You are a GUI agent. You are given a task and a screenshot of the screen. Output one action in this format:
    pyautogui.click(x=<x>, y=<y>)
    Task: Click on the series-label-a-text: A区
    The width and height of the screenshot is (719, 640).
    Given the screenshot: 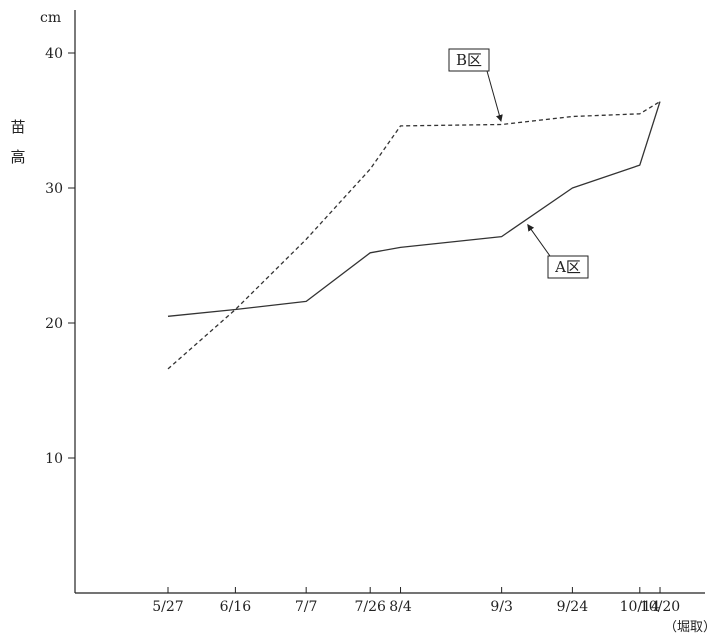 What is the action you would take?
    pyautogui.click(x=567, y=267)
    